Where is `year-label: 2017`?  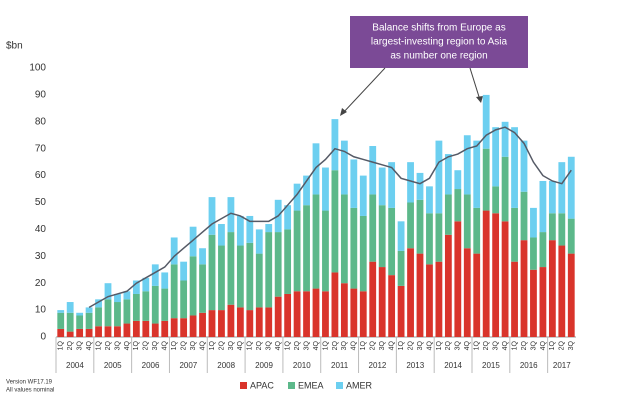 year-label: 2017 is located at coordinates (562, 365).